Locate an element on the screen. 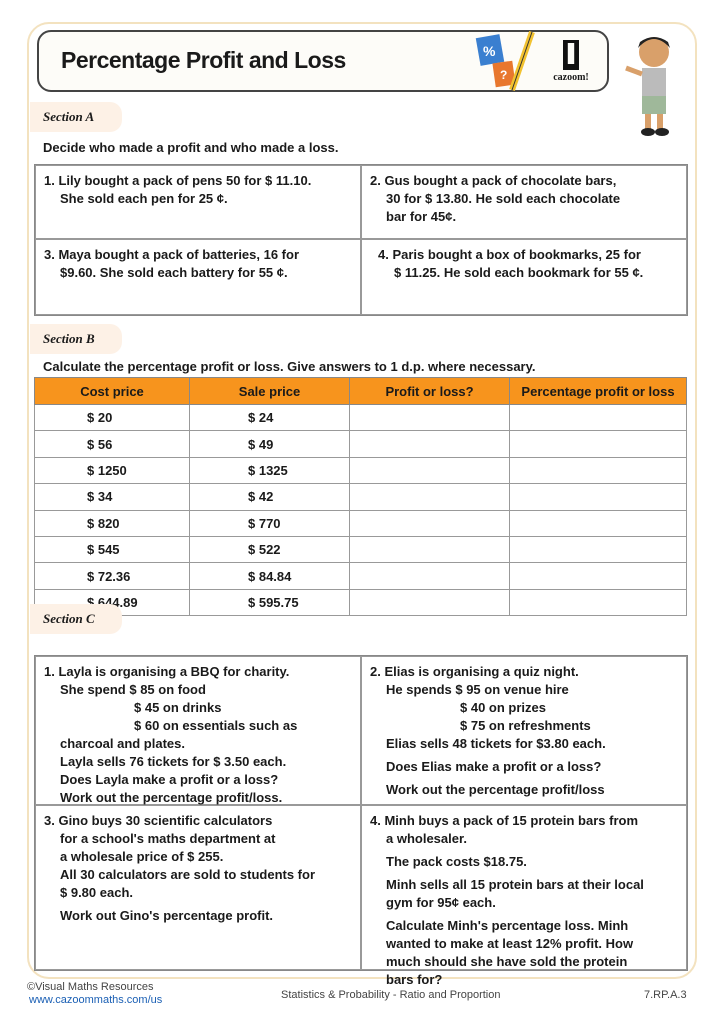 The image size is (720, 1018). question-line: $ 45 on drinks is located at coordinates (178, 707).